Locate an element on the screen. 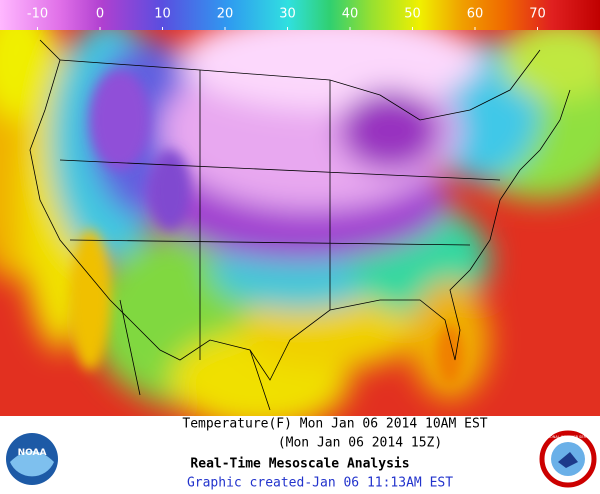 This screenshot has height=494, width=600. noaa-logo: NOAA is located at coordinates (32, 459).